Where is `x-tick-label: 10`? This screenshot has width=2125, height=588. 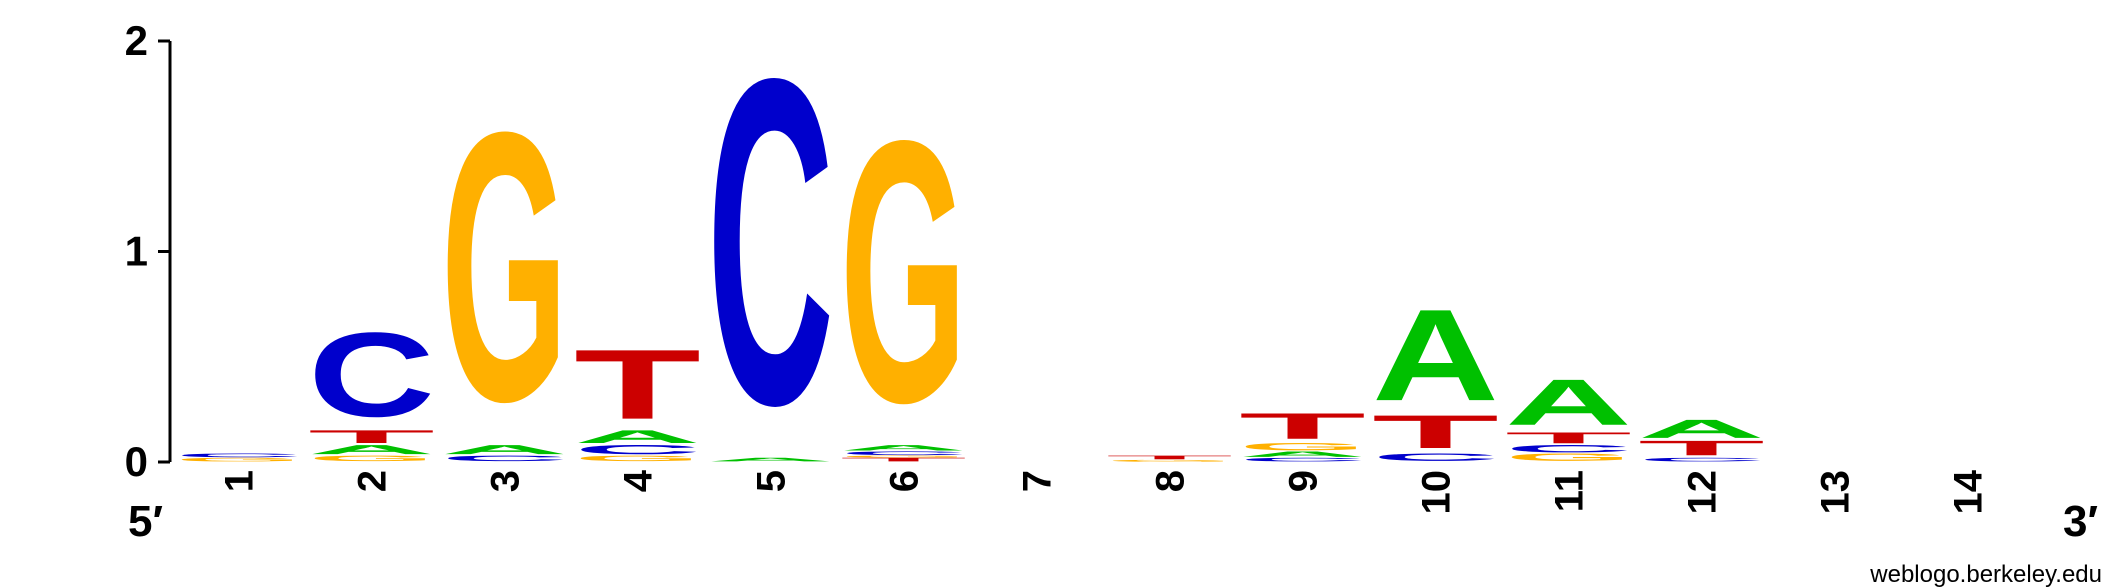
x-tick-label: 10 is located at coordinates (1437, 492).